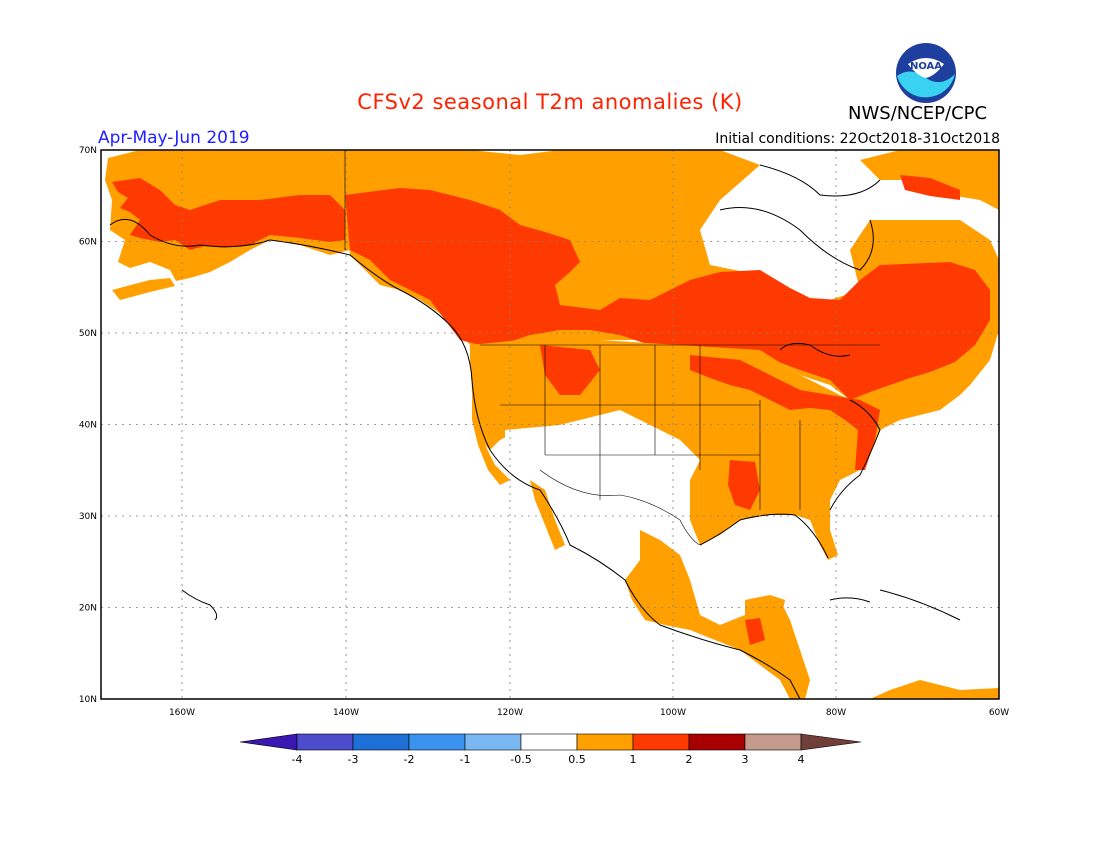 This screenshot has height=850, width=1100. Describe the element at coordinates (673, 713) in the screenshot. I see `lon-label: 100W` at that location.